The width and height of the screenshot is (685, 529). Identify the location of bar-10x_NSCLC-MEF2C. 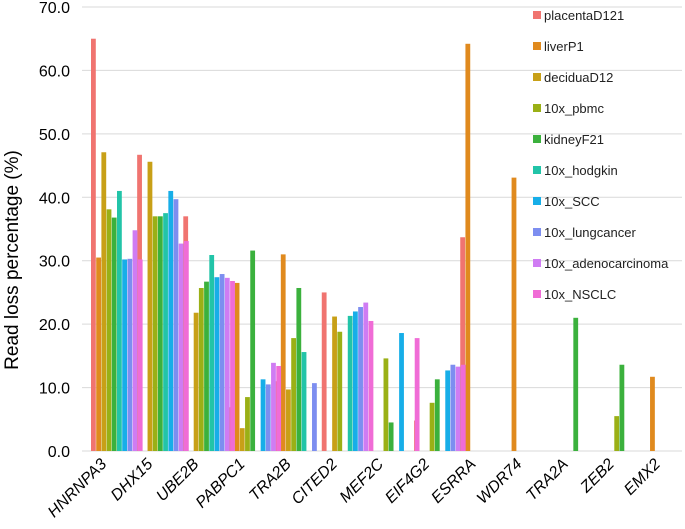
(417, 394).